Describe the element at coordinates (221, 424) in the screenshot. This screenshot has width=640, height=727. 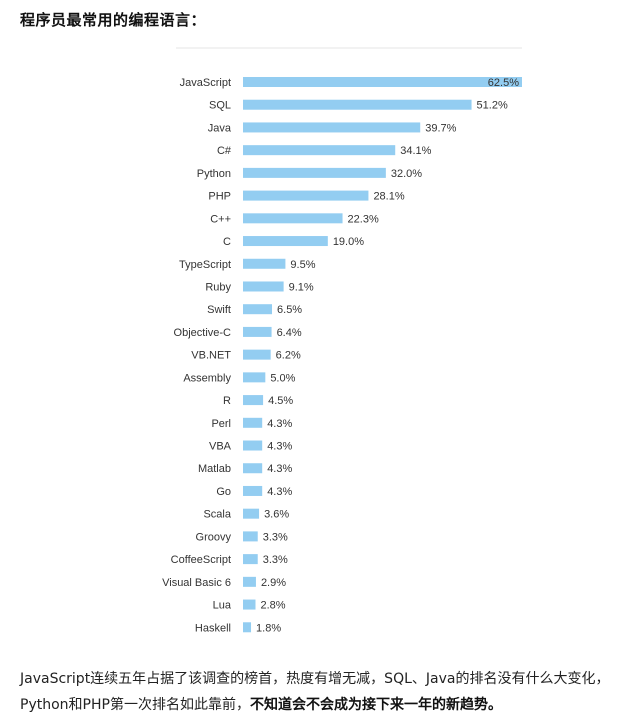
I see `category-label: Perl` at that location.